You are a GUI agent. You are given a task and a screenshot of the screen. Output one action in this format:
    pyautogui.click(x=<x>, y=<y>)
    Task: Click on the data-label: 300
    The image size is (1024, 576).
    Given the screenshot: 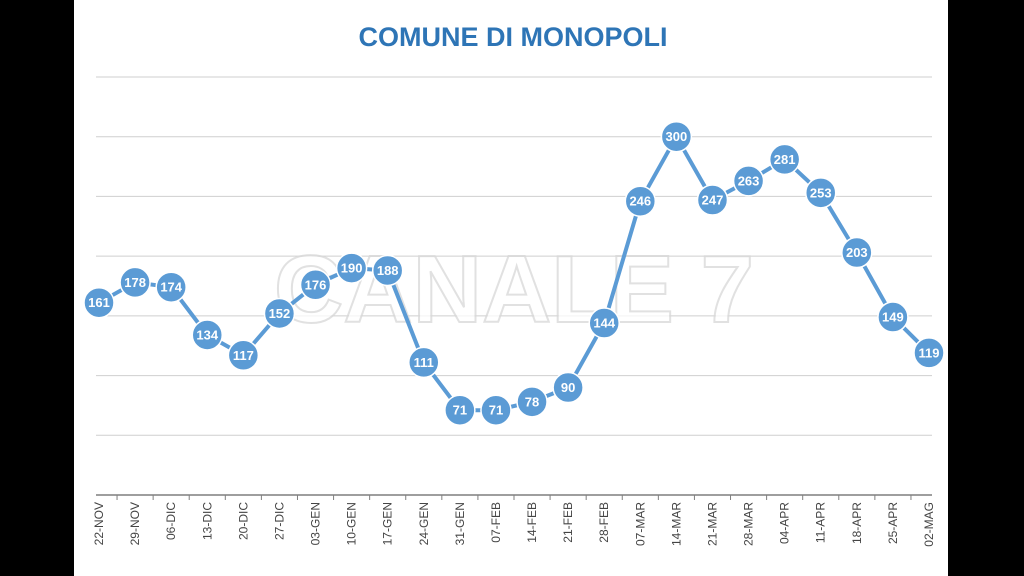 What is the action you would take?
    pyautogui.click(x=677, y=136)
    